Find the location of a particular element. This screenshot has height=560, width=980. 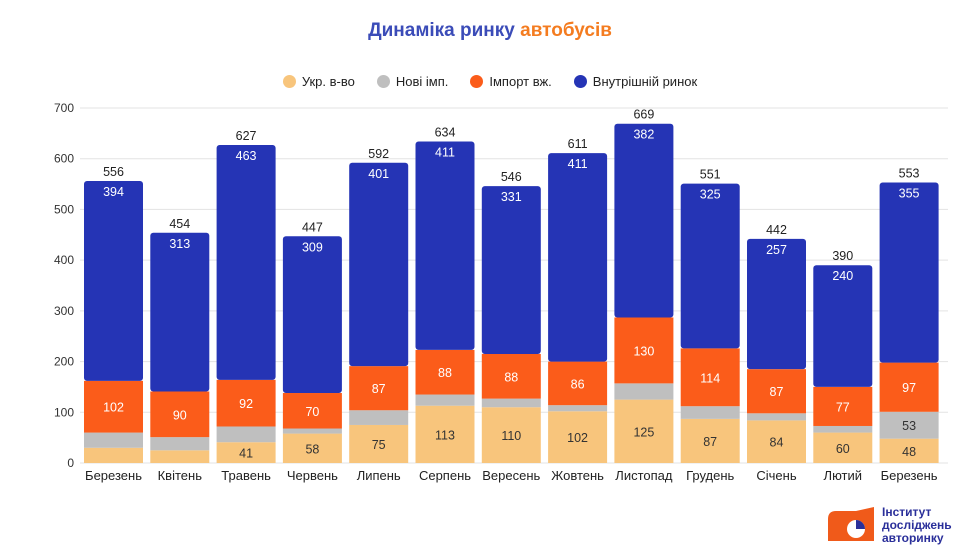

logo-line-1: Інститут is located at coordinates (907, 511).